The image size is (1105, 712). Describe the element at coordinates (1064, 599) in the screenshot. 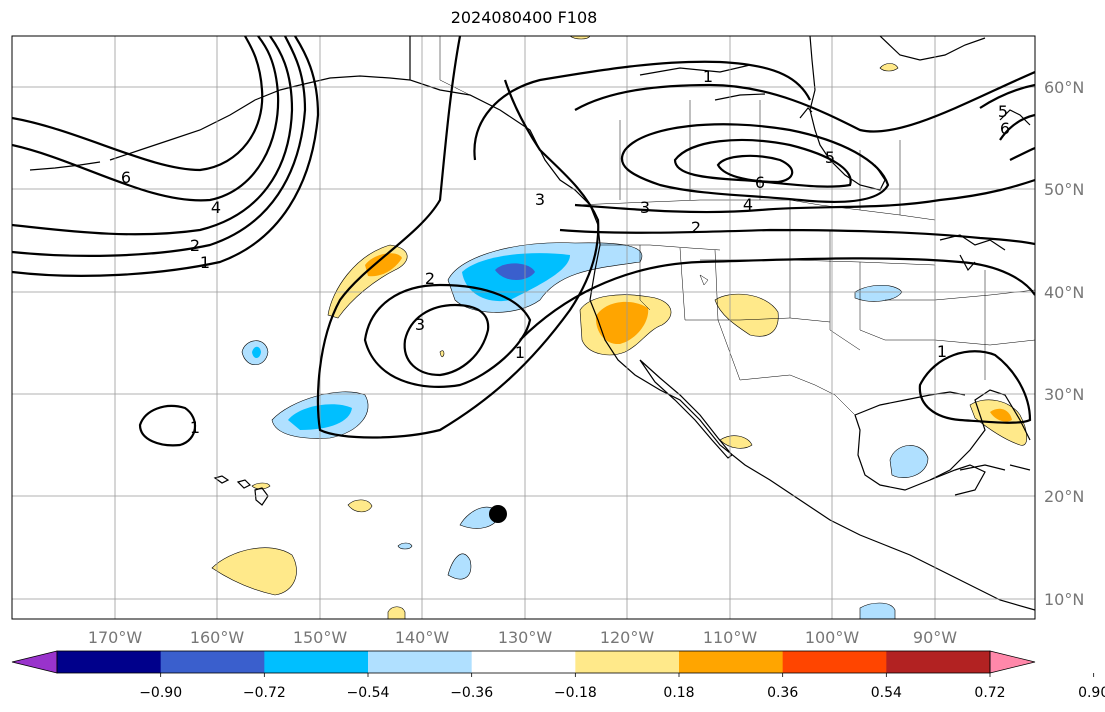

I see `lat-label: 10°N` at that location.